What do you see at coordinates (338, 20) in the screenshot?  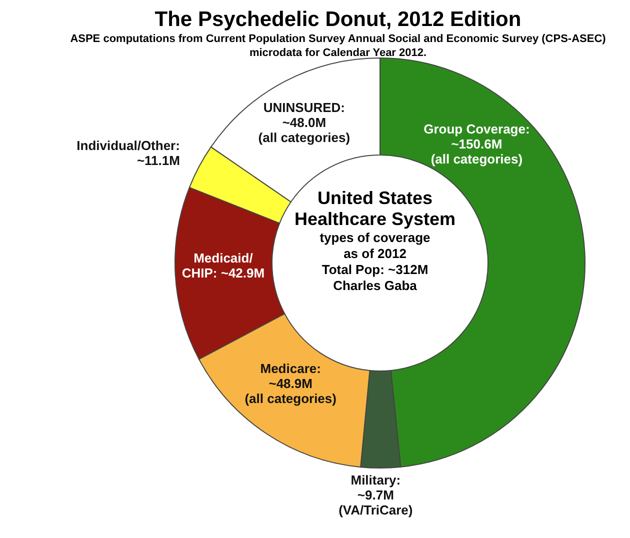 I see `chart-title: The Psychedelic Donut, 2012 Edition` at bounding box center [338, 20].